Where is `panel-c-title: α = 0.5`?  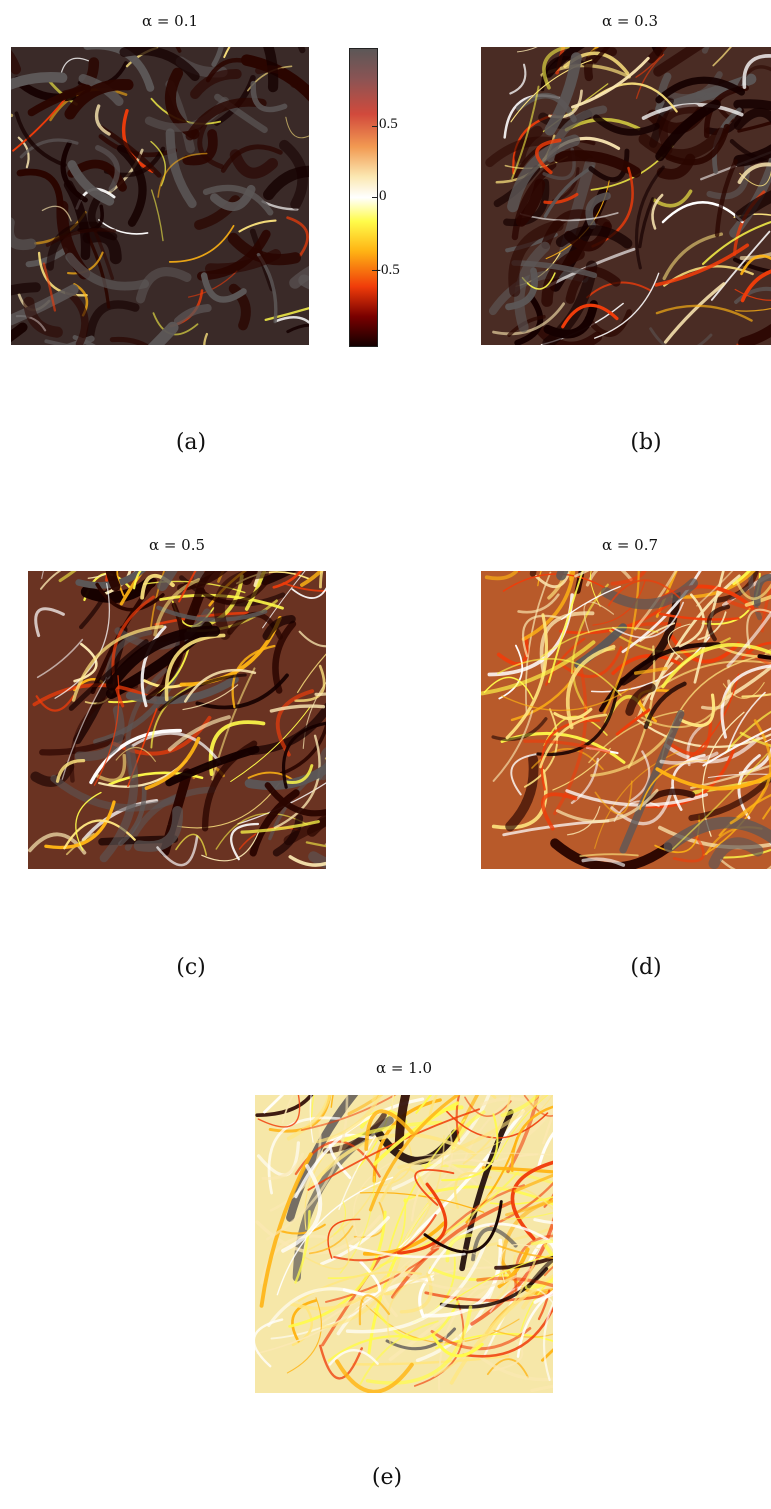
panel-c-title: α = 0.5 is located at coordinates (177, 545).